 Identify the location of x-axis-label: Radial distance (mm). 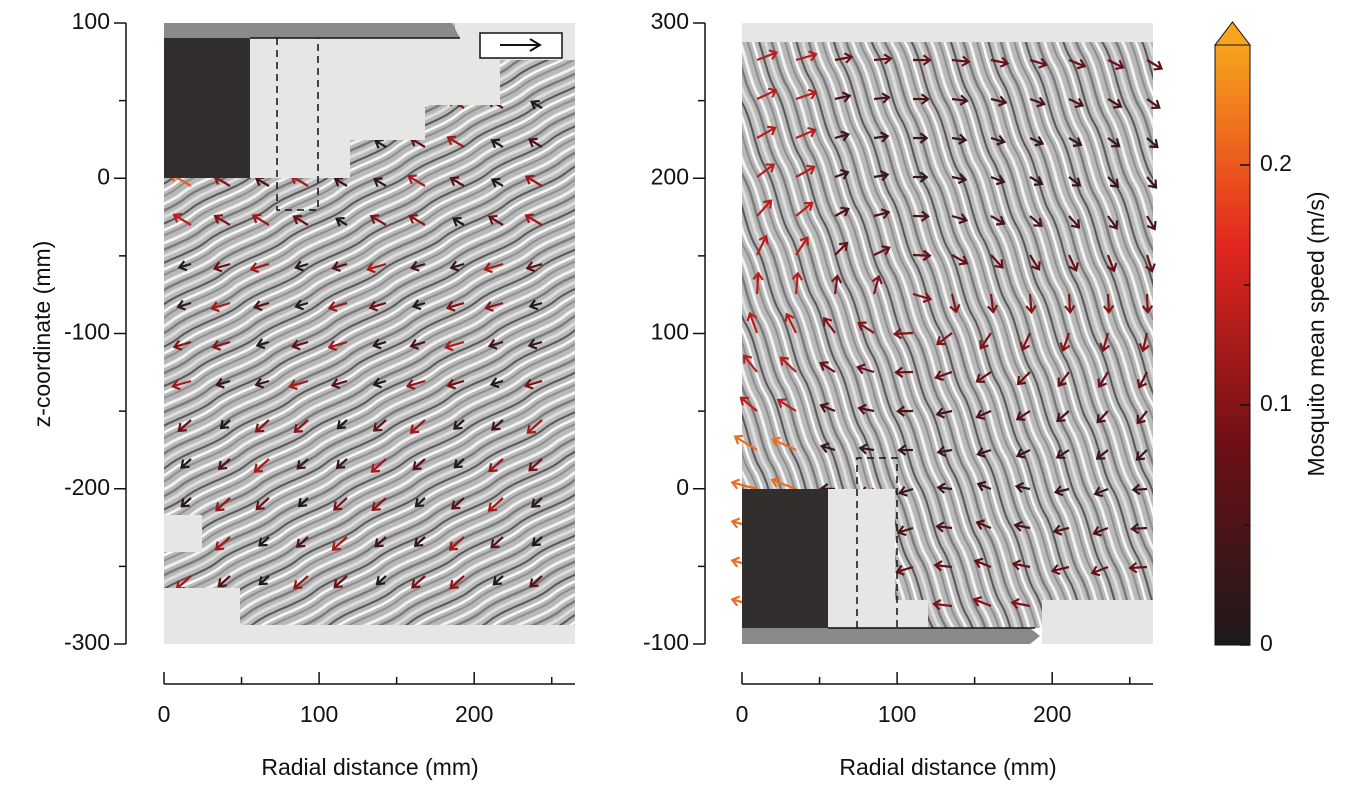
(947, 767).